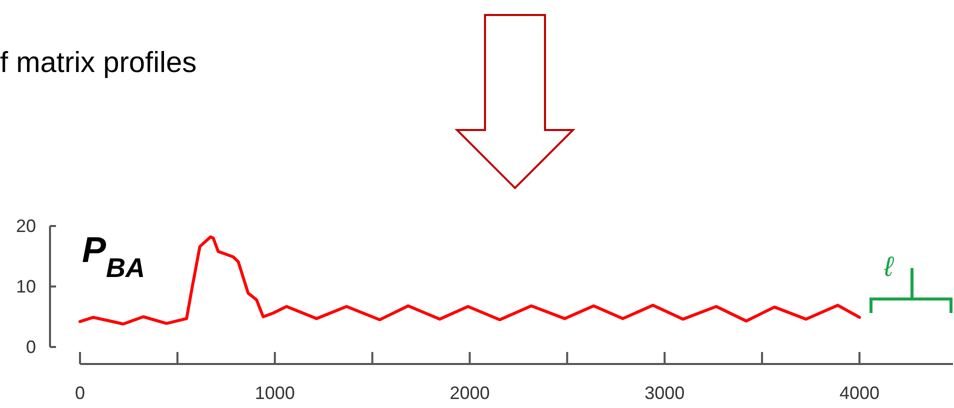 This screenshot has height=408, width=954. I want to click on y-tick-label: 10, so click(26, 286).